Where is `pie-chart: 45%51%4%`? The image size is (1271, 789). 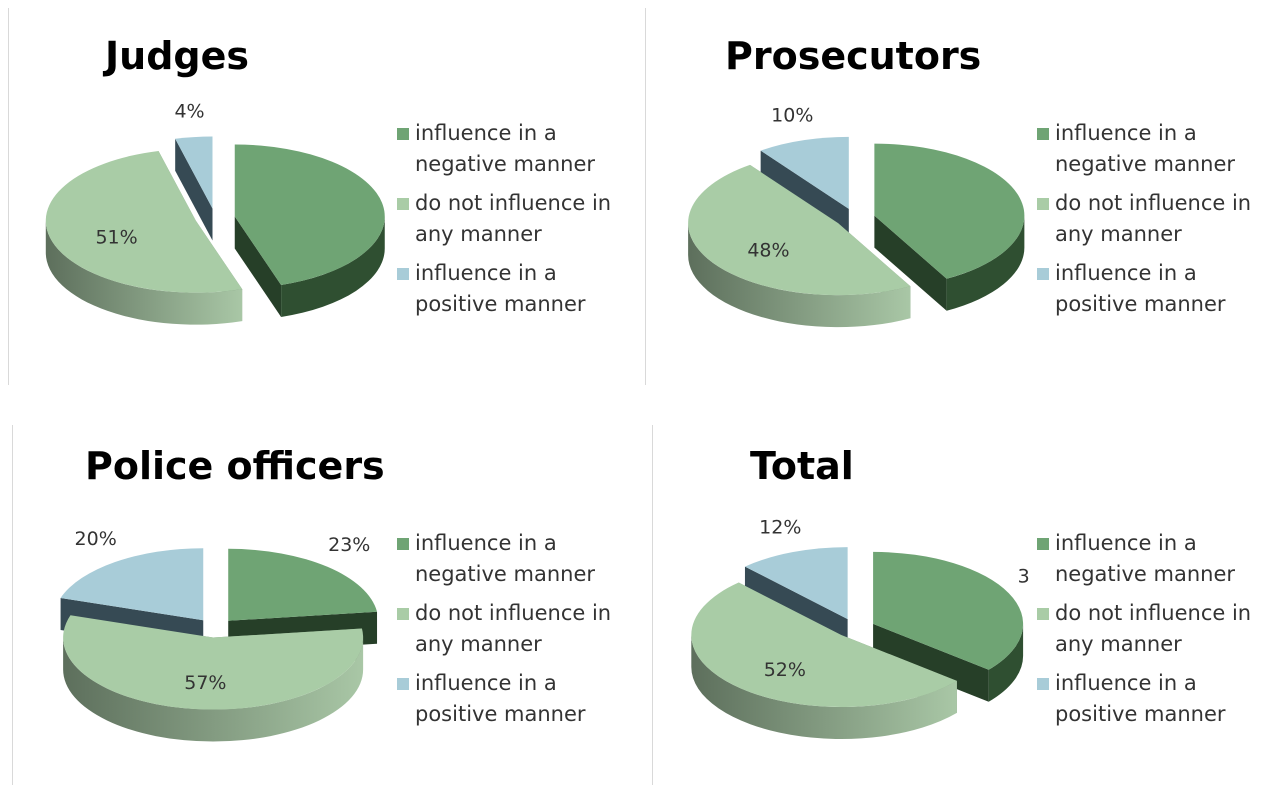 pie-chart: 45%51%4% is located at coordinates (215, 212).